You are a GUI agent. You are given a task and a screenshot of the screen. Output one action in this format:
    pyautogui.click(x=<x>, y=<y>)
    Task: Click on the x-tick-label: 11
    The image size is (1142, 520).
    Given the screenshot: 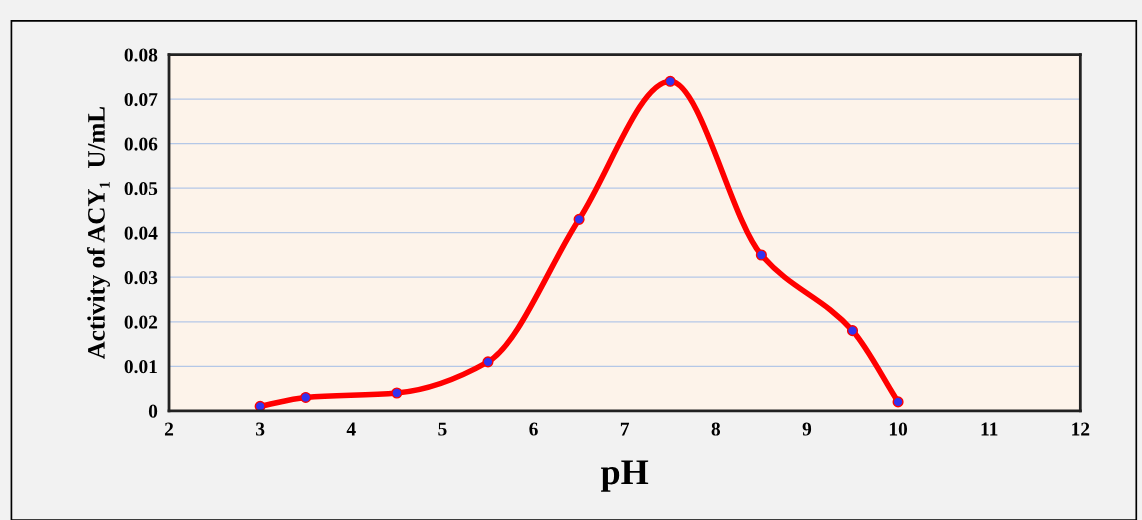 What is the action you would take?
    pyautogui.click(x=989, y=429)
    